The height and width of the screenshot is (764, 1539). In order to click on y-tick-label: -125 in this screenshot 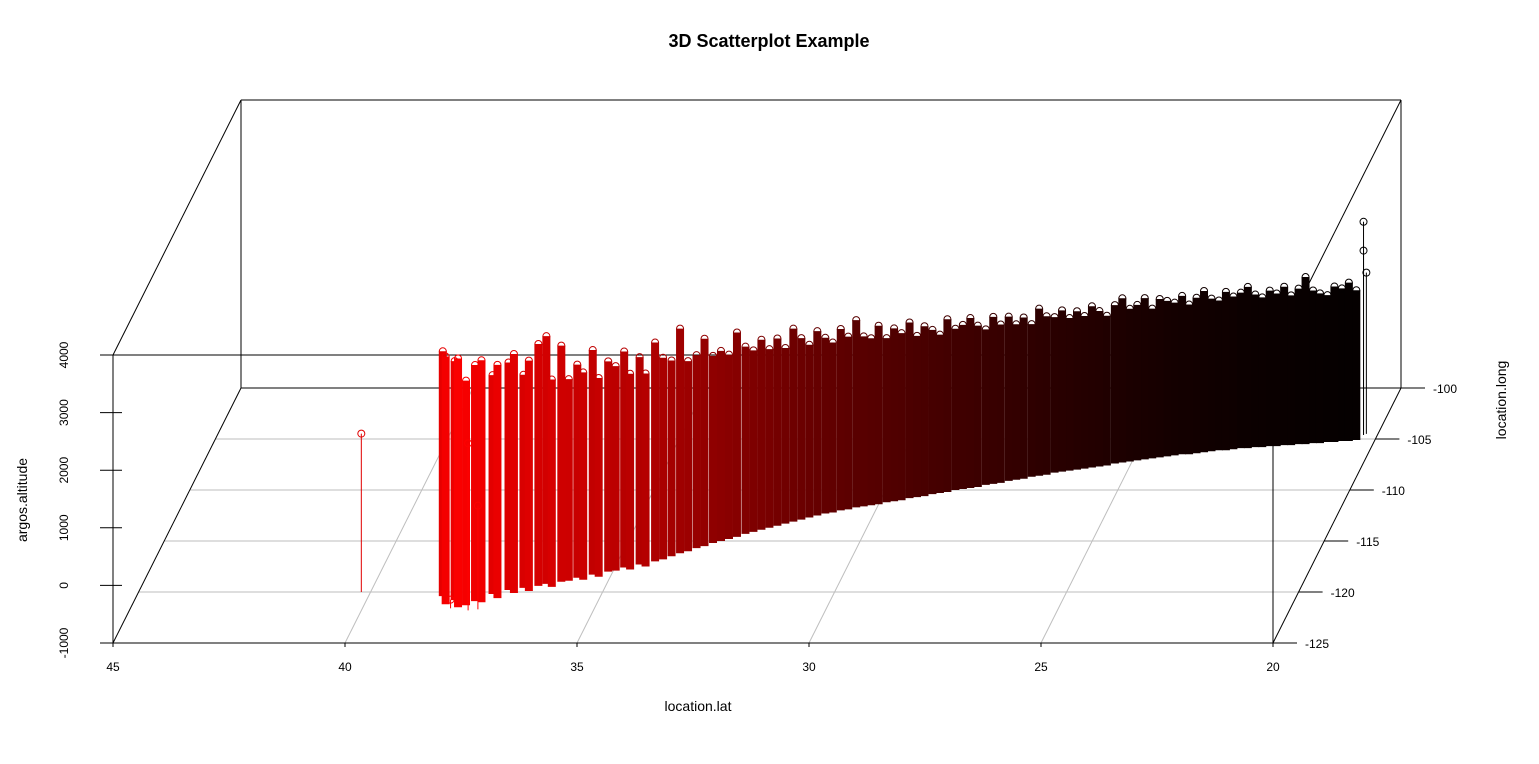, I will do `click(1317, 644)`.